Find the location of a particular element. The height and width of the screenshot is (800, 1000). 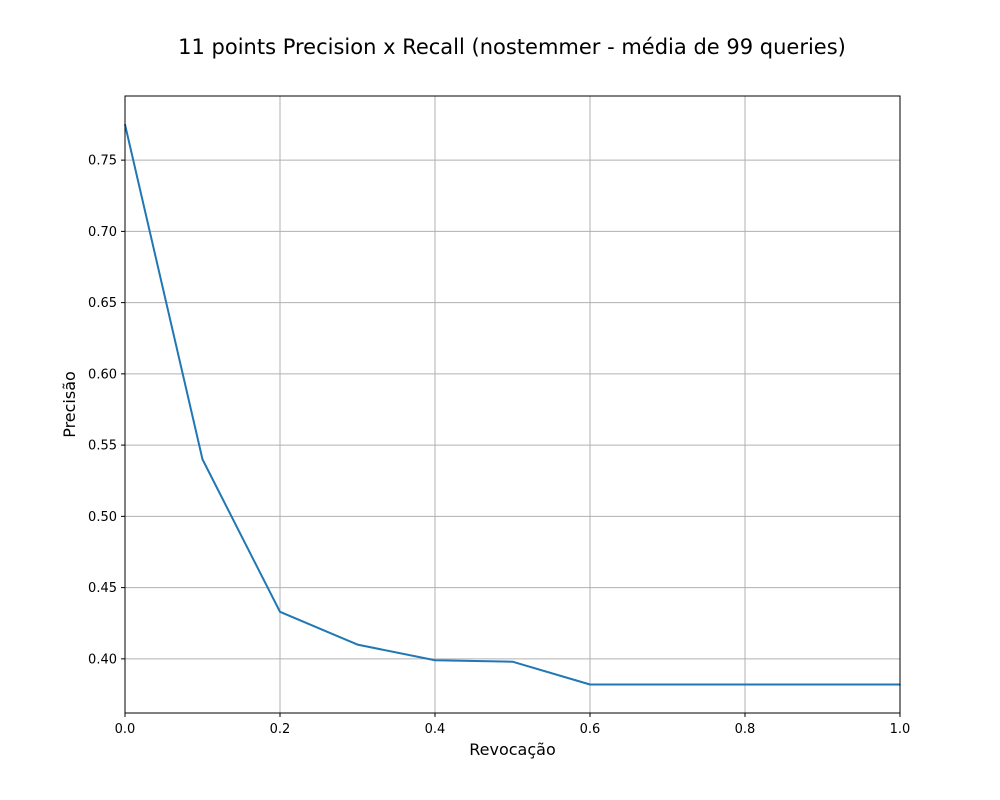

y-tick-label: 0.75 is located at coordinates (102, 161).